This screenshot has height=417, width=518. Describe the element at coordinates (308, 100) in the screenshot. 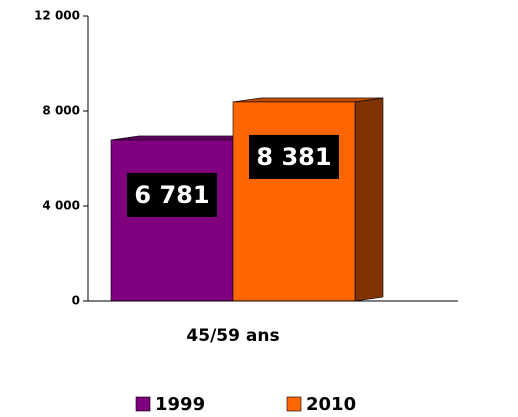

I see `bar-top` at that location.